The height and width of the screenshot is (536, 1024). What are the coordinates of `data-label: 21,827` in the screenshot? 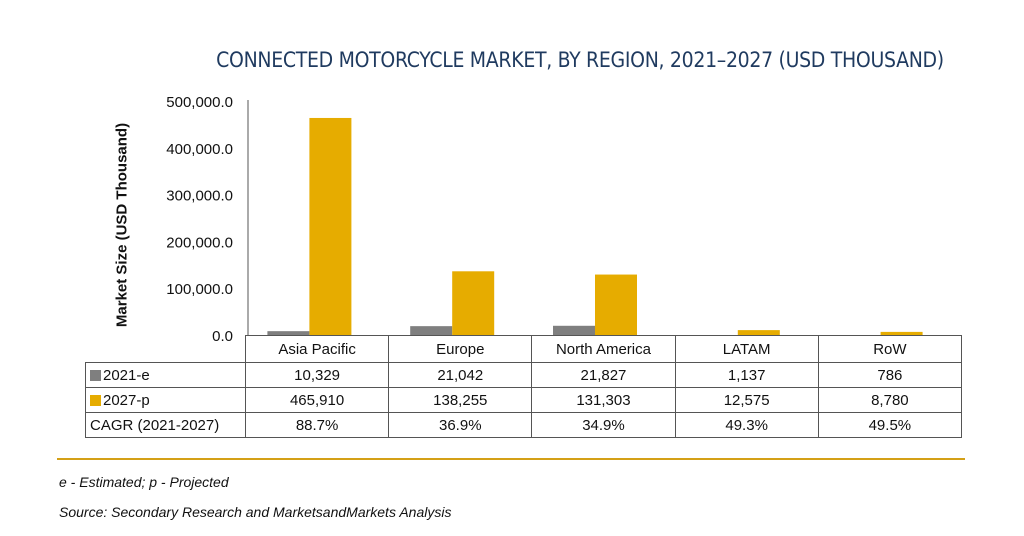 It's located at (603, 375).